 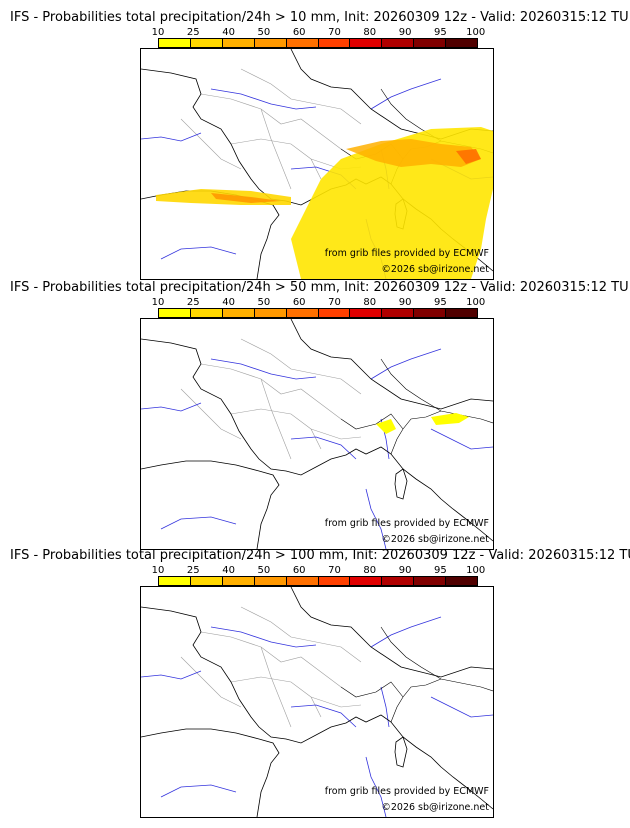 I want to click on probability-area-peak, so click(x=468, y=156).